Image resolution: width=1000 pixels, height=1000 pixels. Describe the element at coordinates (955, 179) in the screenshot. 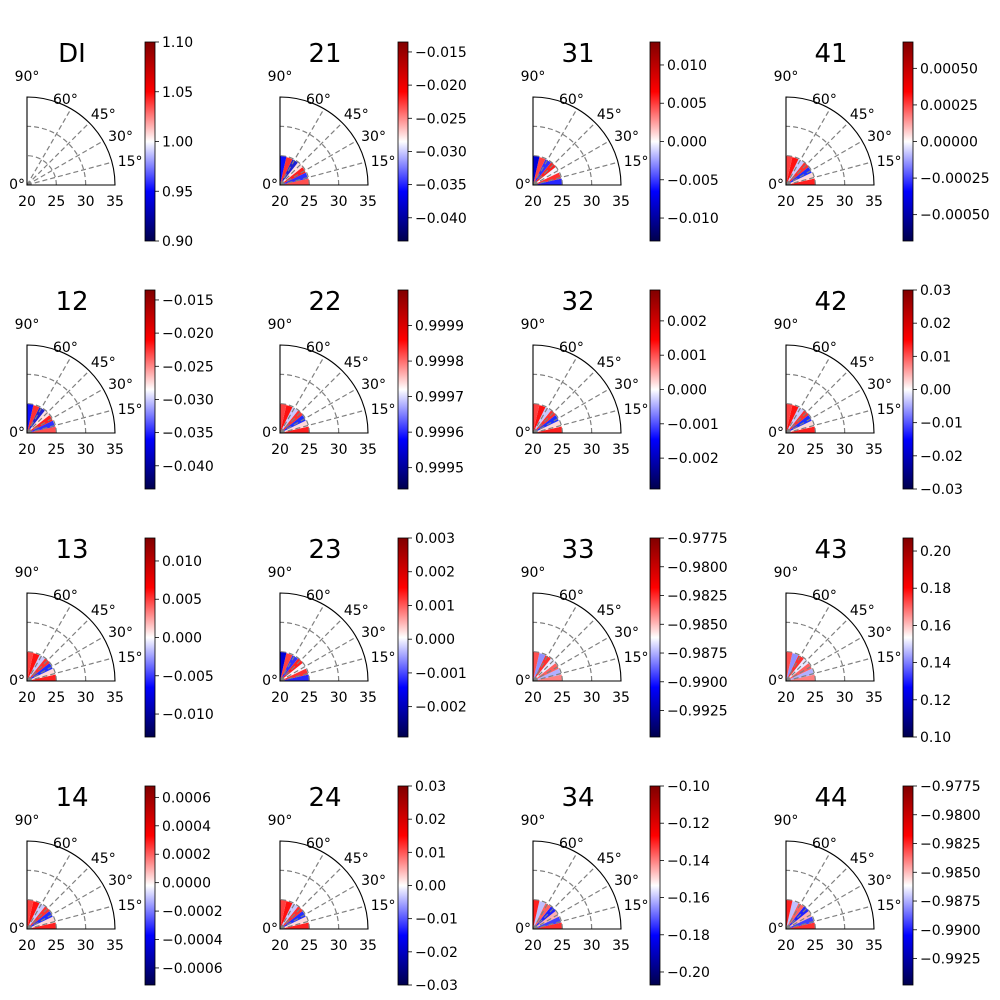

I see `colorbar-tick-label: −0.00025` at that location.